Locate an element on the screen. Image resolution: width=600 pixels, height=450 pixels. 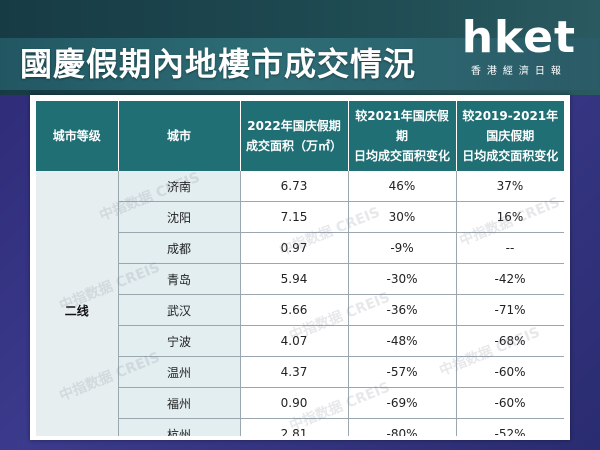
title-band is located at coordinates (300, 64).